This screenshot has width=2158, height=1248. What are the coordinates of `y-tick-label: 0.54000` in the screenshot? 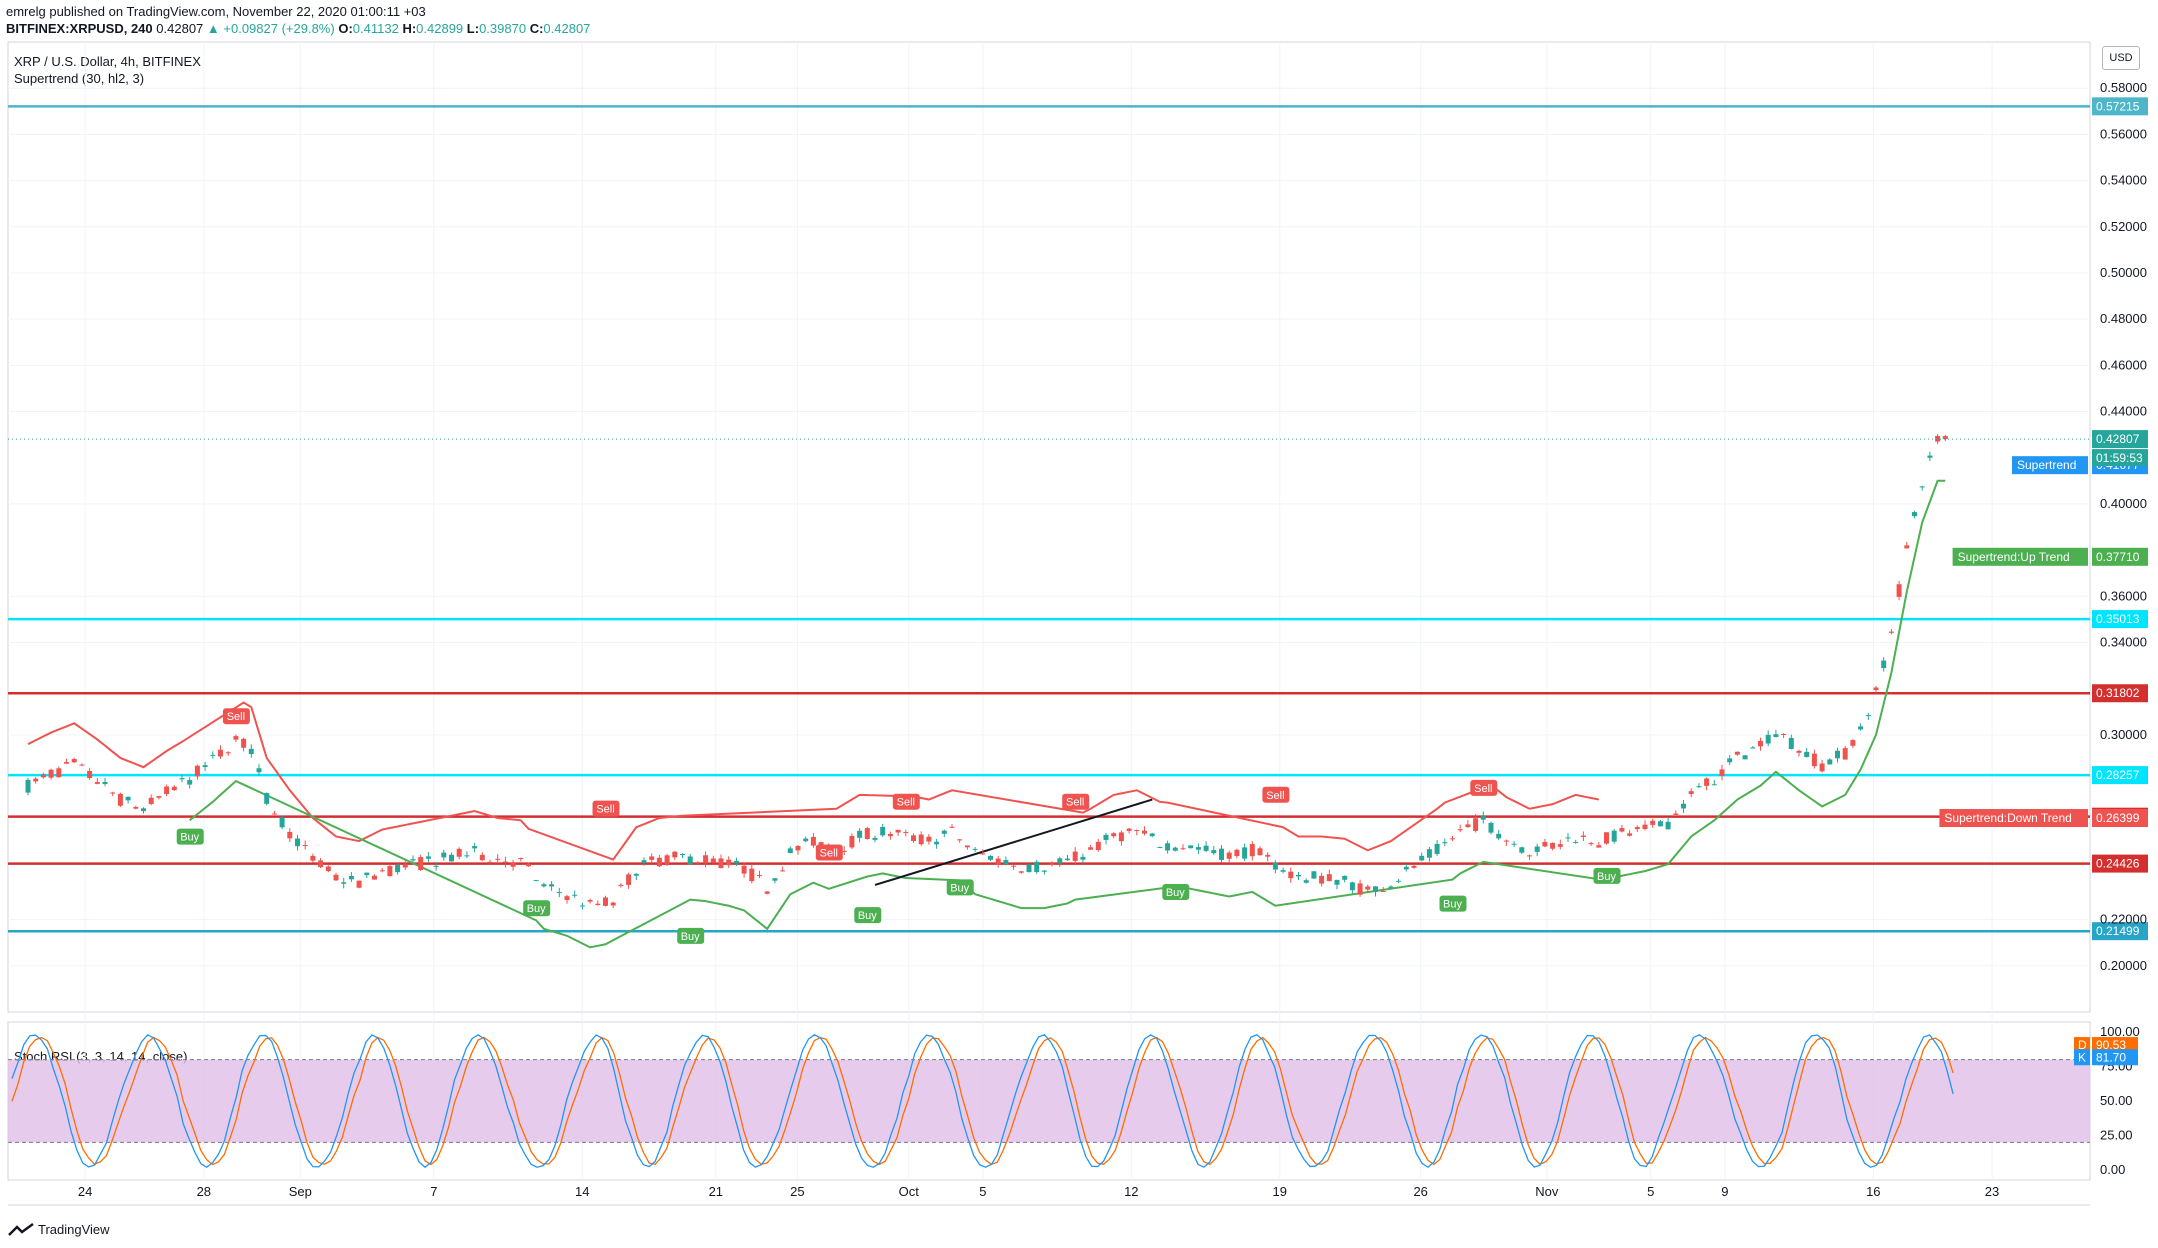 It's located at (2123, 180).